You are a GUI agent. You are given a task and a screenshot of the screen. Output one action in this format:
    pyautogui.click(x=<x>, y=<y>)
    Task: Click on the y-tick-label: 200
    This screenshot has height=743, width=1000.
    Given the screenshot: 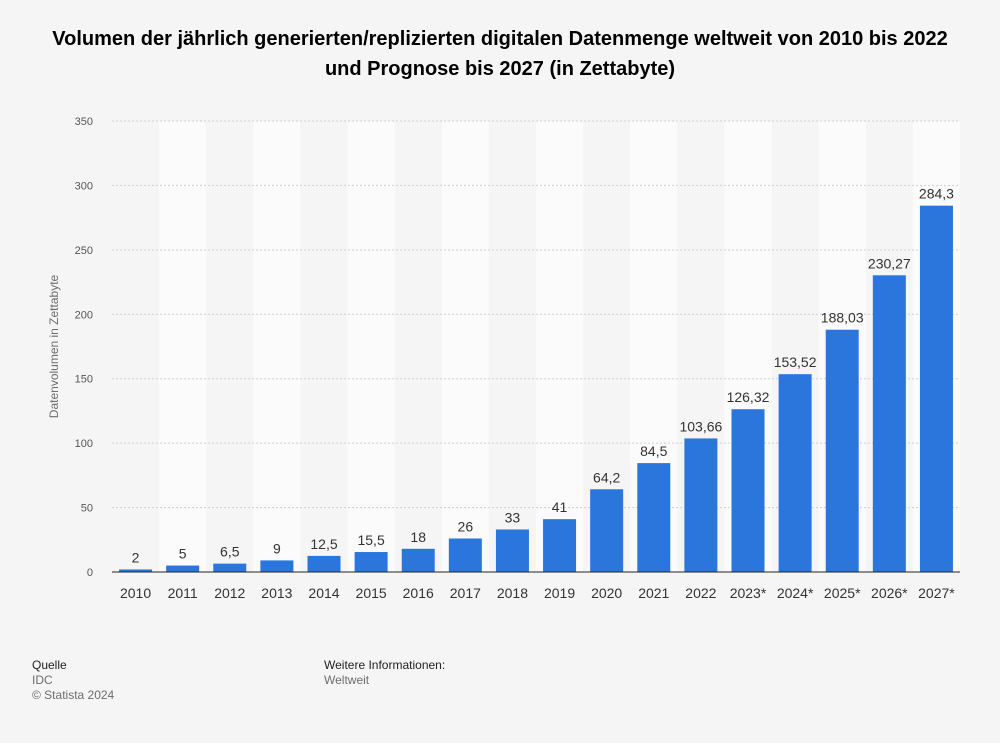 What is the action you would take?
    pyautogui.click(x=84, y=315)
    